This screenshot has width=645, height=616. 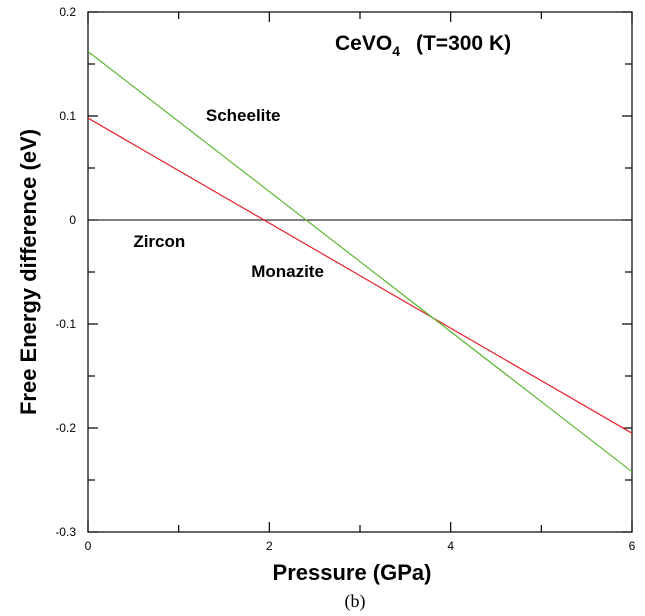 I want to click on annotation-scheelite: Scheelite, so click(x=243, y=115).